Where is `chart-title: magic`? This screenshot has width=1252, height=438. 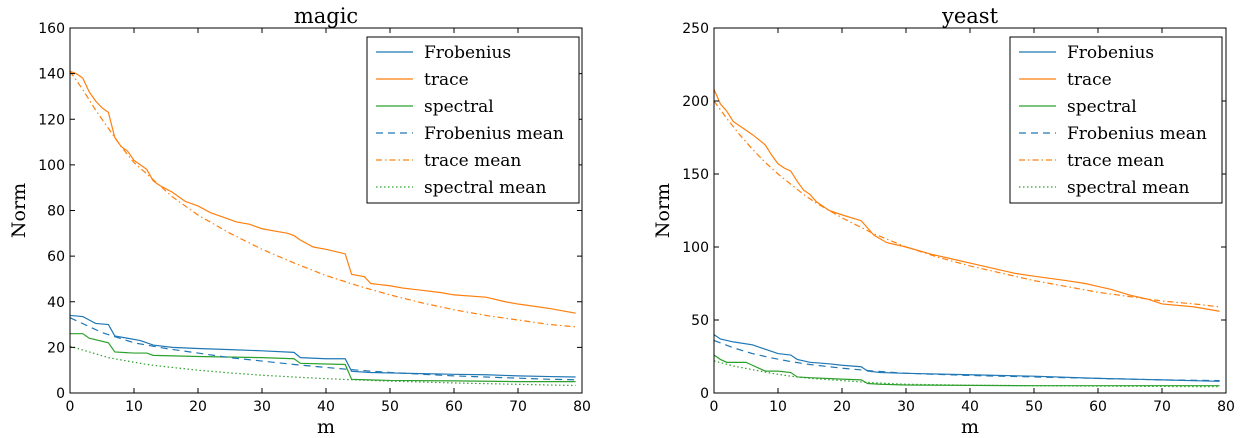 chart-title: magic is located at coordinates (326, 16).